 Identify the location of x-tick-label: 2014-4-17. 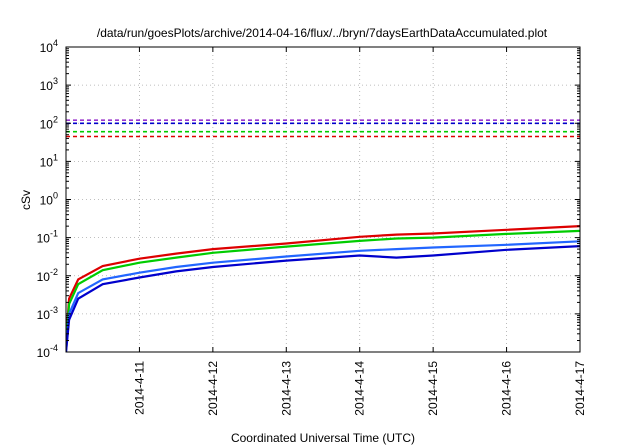
(580, 388).